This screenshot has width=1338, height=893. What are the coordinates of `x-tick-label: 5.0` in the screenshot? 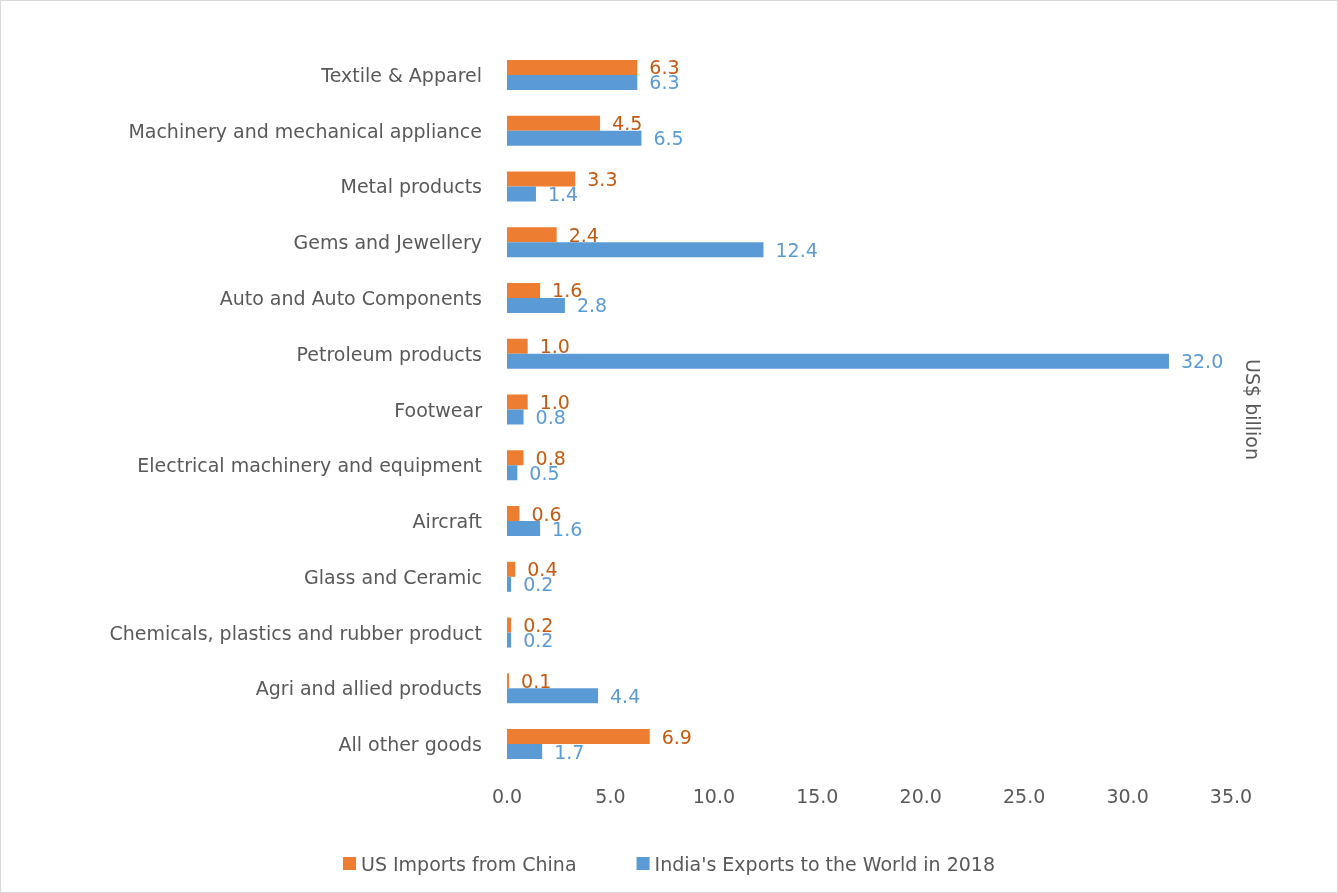 It's located at (610, 795).